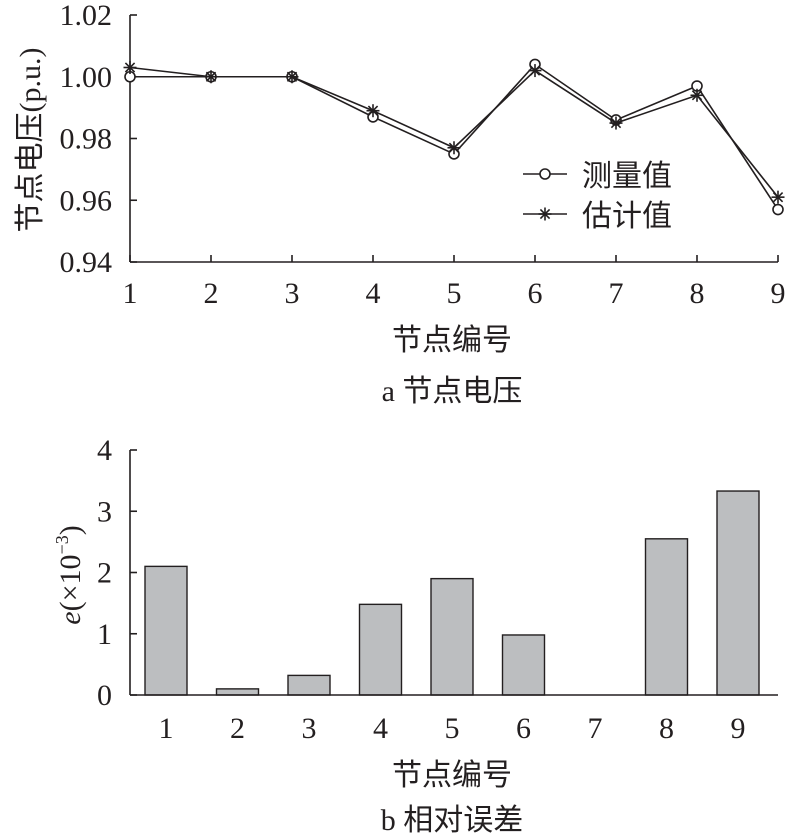 The width and height of the screenshot is (788, 838). I want to click on error-y-axis-scale: (×10, so click(70, 582).